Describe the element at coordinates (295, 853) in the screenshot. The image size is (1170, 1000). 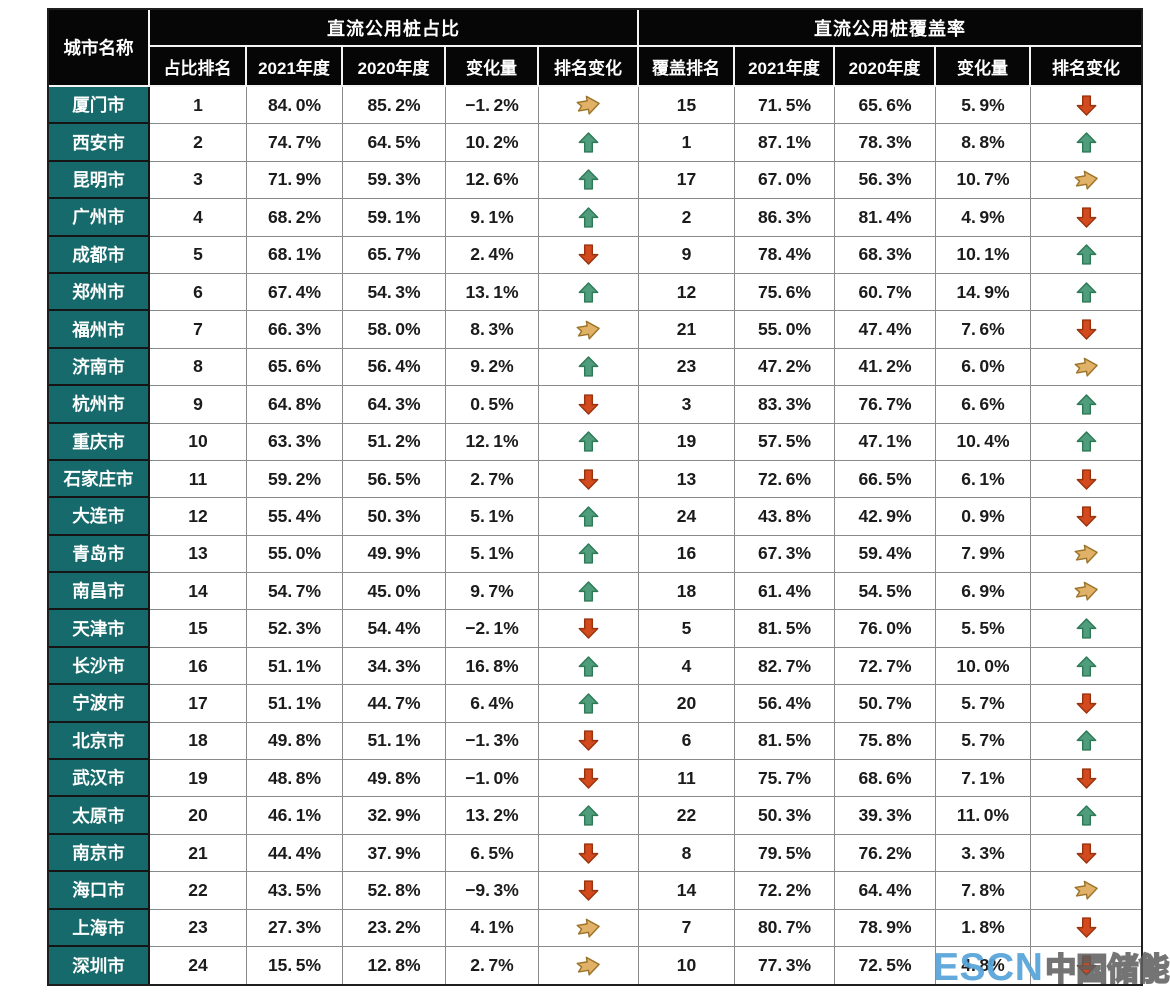
I see `share-2021-cell: 44. 4%` at that location.